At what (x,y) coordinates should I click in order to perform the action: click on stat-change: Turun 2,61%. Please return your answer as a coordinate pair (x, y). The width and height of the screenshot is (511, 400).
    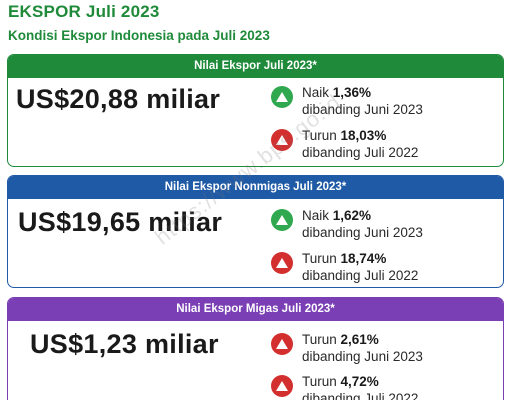
    Looking at the image, I should click on (340, 339).